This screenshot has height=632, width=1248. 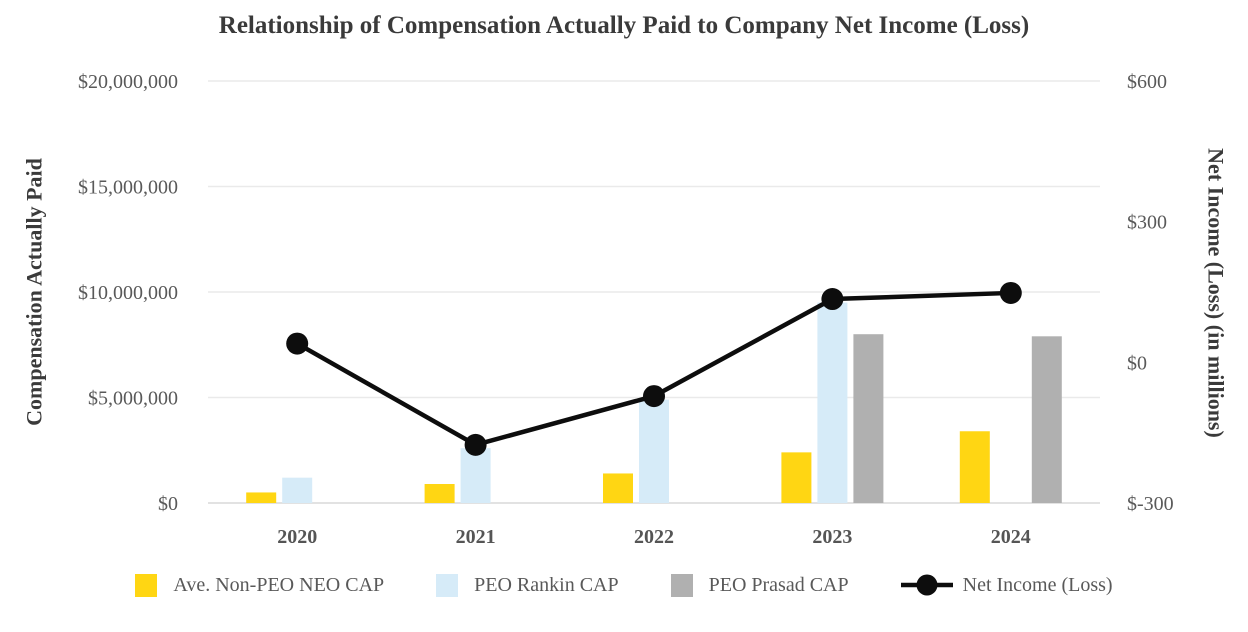 What do you see at coordinates (297, 490) in the screenshot?
I see `bar-peo-rankin-cap-2020` at bounding box center [297, 490].